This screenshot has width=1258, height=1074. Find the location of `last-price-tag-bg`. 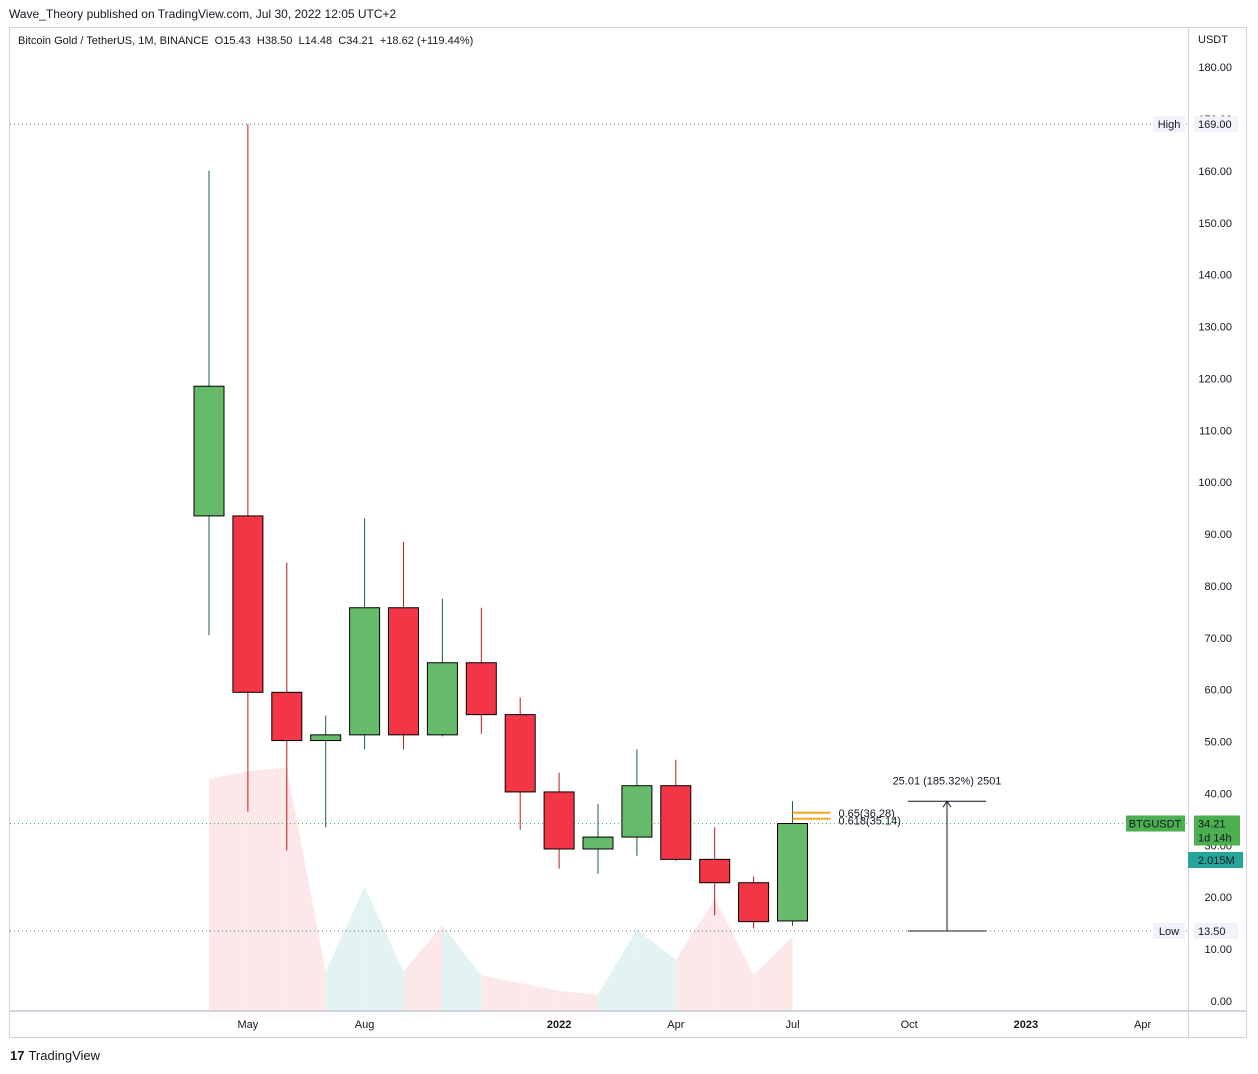

last-price-tag-bg is located at coordinates (1217, 830).